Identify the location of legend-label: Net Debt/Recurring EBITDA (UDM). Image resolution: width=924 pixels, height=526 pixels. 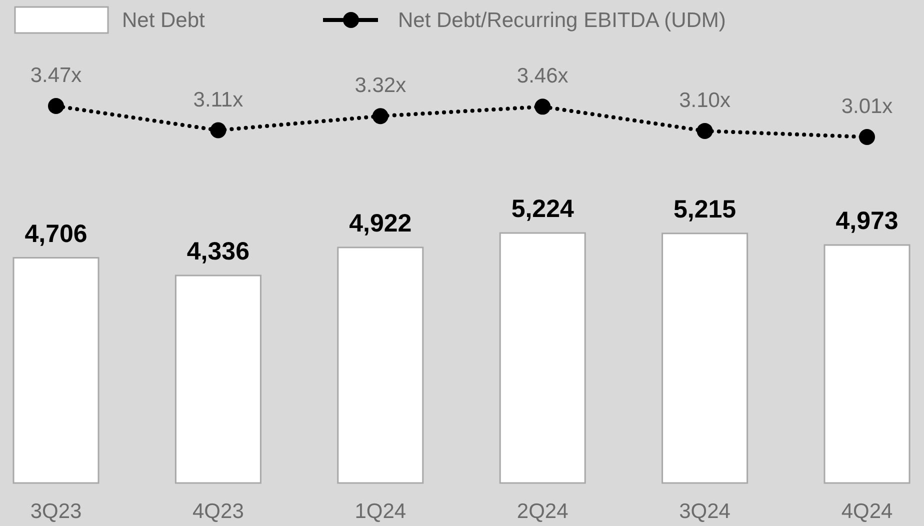
(562, 20).